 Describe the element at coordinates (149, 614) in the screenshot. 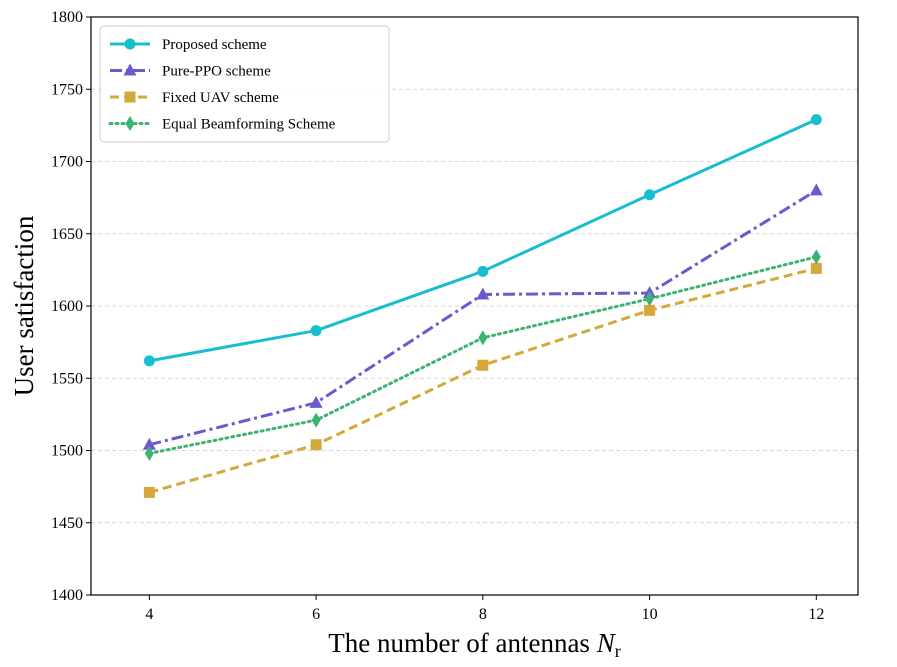

I see `x-tick-label-4: 4` at that location.